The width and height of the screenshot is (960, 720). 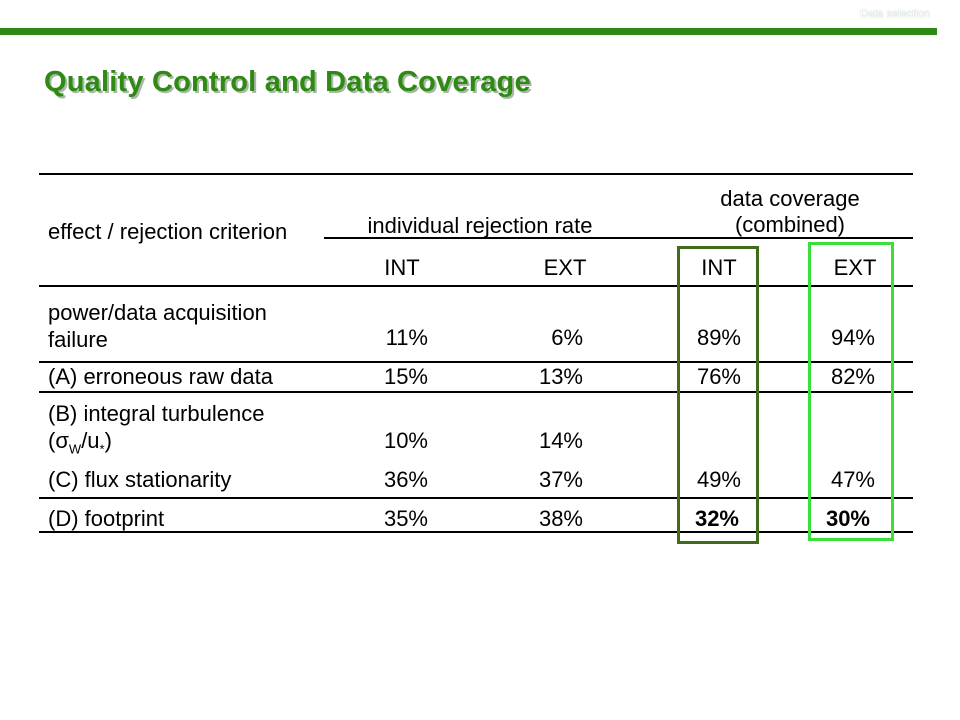 I want to click on u-subscript: *, so click(x=102, y=449).